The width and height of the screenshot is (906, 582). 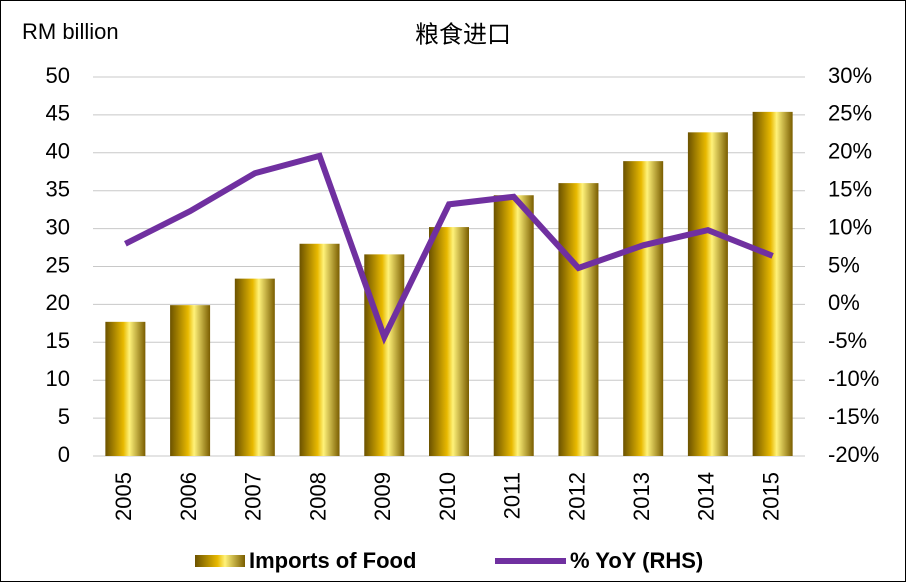 I want to click on y2-tick-label: 5%, so click(x=844, y=264).